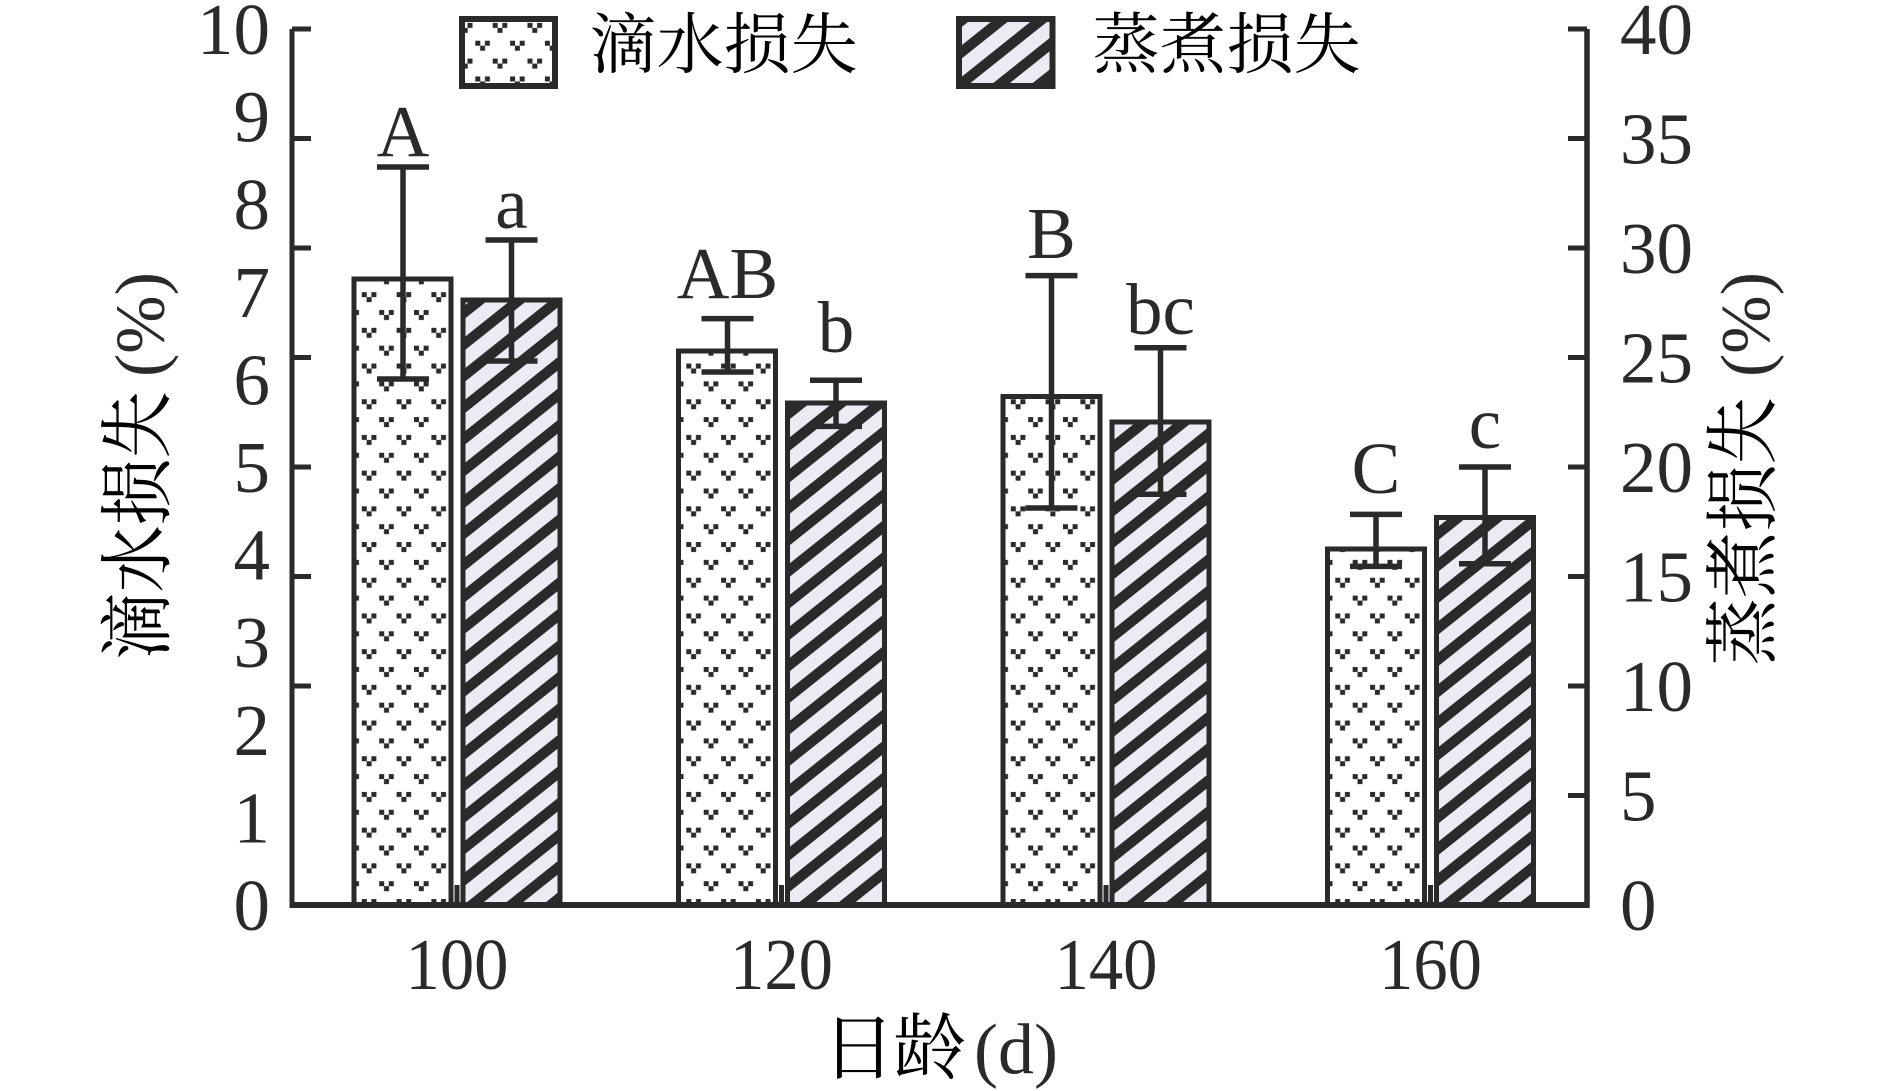 This screenshot has width=1890, height=1091. I want to click on svg-text: bc, so click(1160, 309).